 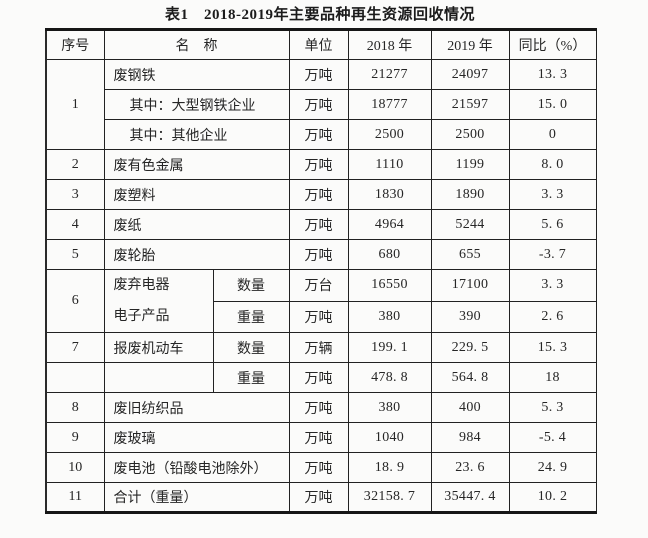 What do you see at coordinates (318, 347) in the screenshot?
I see `unit-cell: 万辆` at bounding box center [318, 347].